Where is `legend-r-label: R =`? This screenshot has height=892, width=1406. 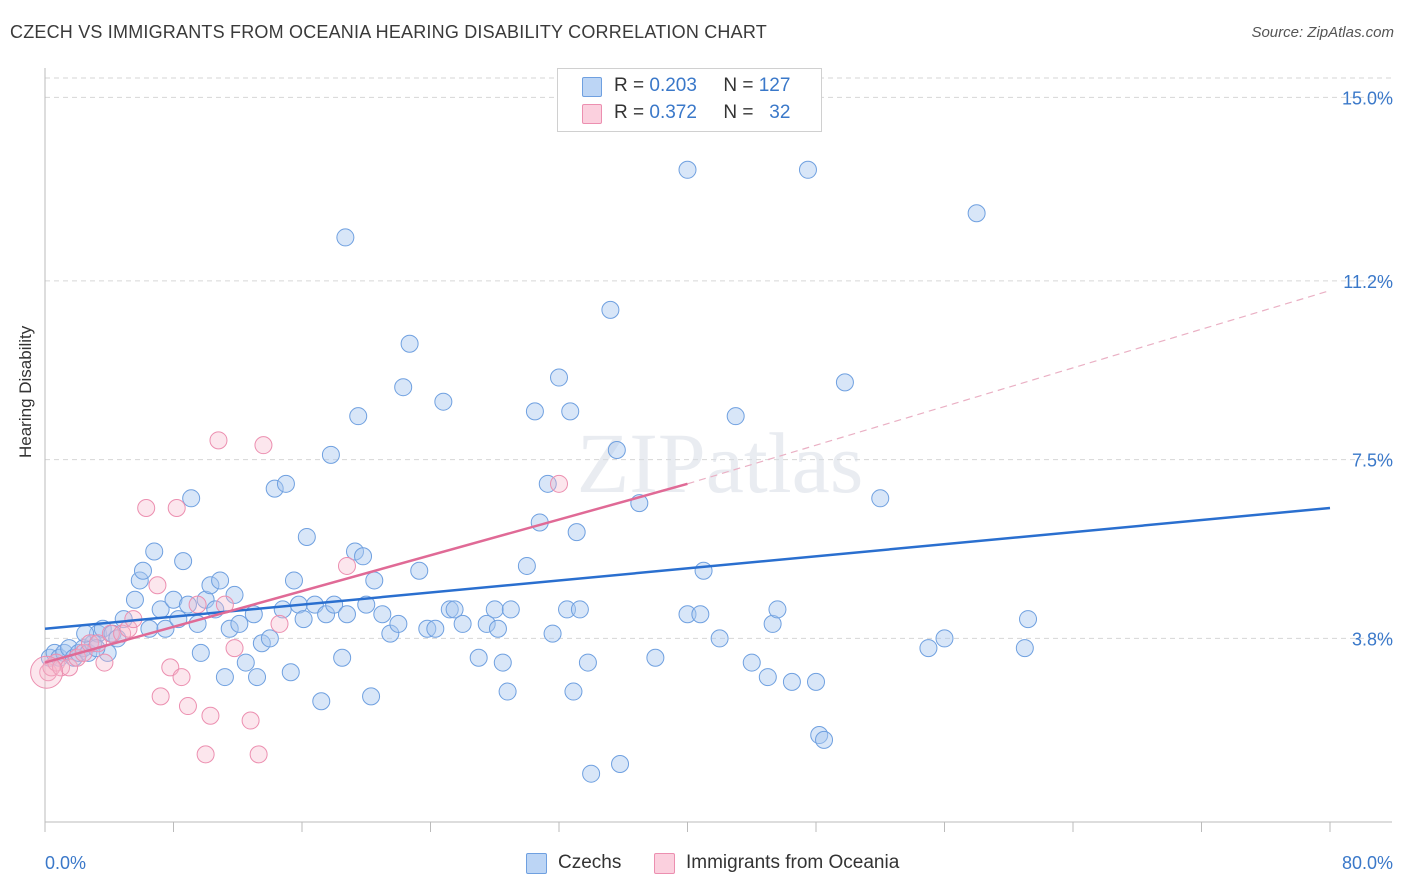
legend-r-label: R = is located at coordinates (629, 112).